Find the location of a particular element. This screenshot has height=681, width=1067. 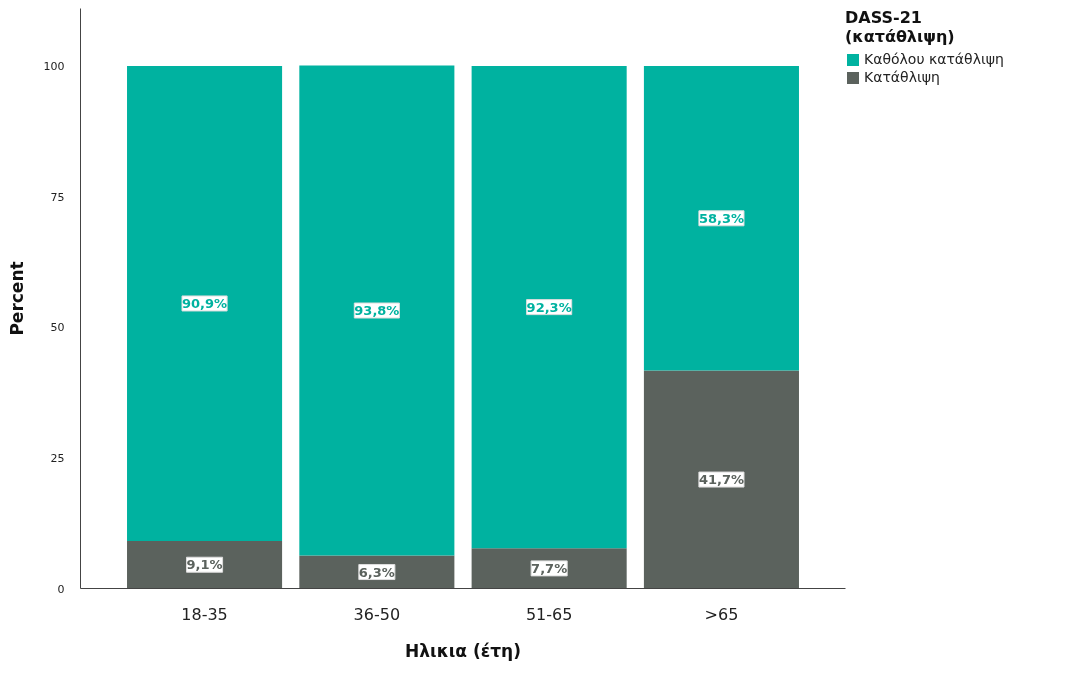

x-axis-title: Ηλικια (έτη) is located at coordinates (463, 650).